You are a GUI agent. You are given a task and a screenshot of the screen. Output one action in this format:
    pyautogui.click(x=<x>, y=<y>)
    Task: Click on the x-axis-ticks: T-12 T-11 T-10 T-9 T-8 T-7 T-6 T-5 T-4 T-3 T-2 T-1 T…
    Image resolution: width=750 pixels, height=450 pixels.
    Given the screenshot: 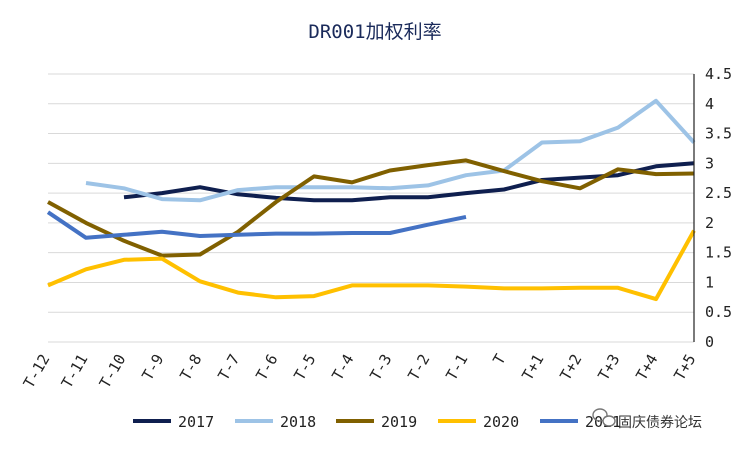 What is the action you would take?
    pyautogui.click(x=360, y=371)
    